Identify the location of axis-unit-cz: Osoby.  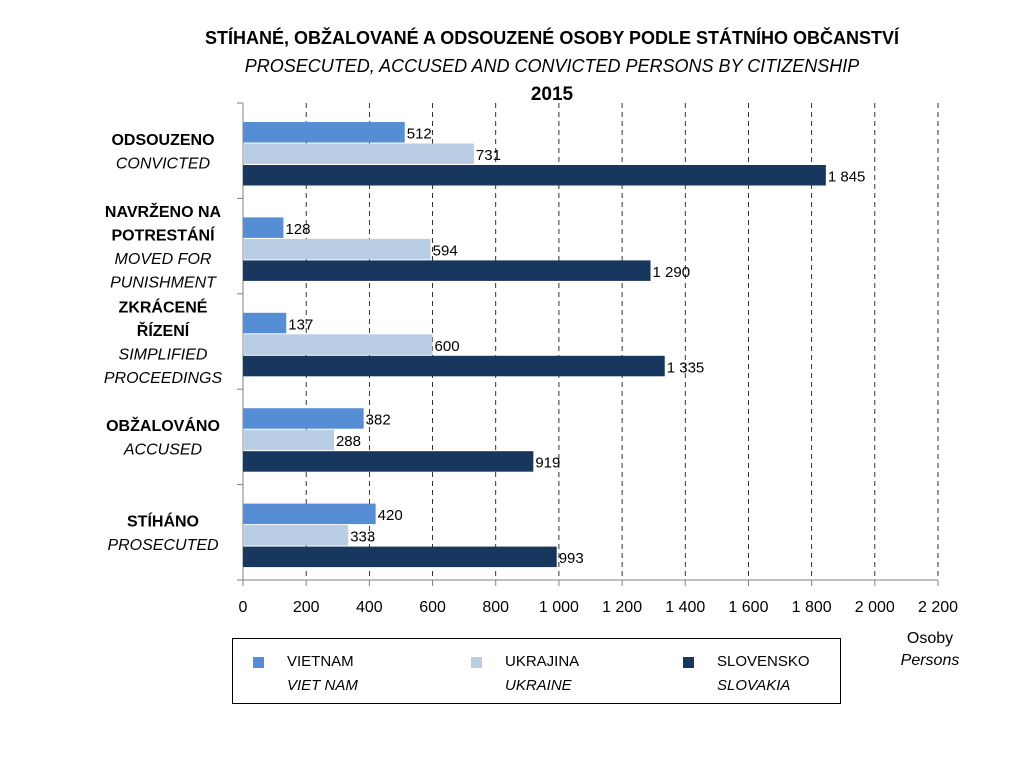
(930, 638).